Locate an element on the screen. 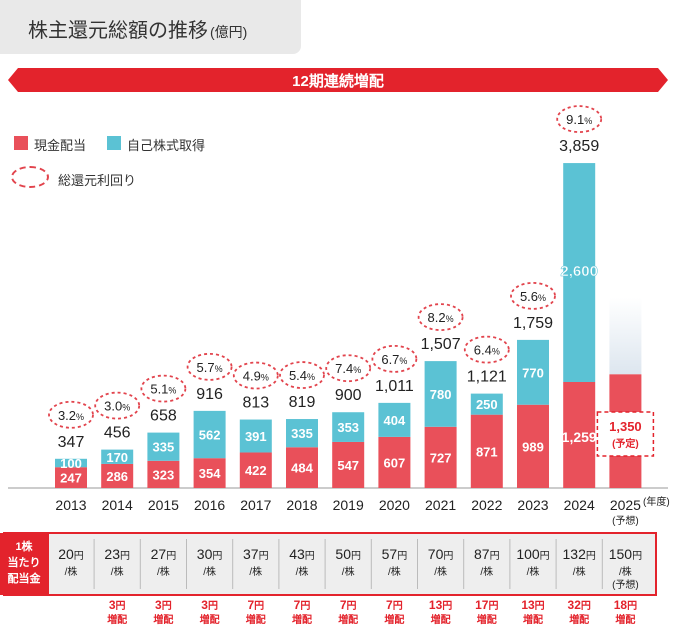 The height and width of the screenshot is (634, 676). bar-buyback-2022 is located at coordinates (486, 404).